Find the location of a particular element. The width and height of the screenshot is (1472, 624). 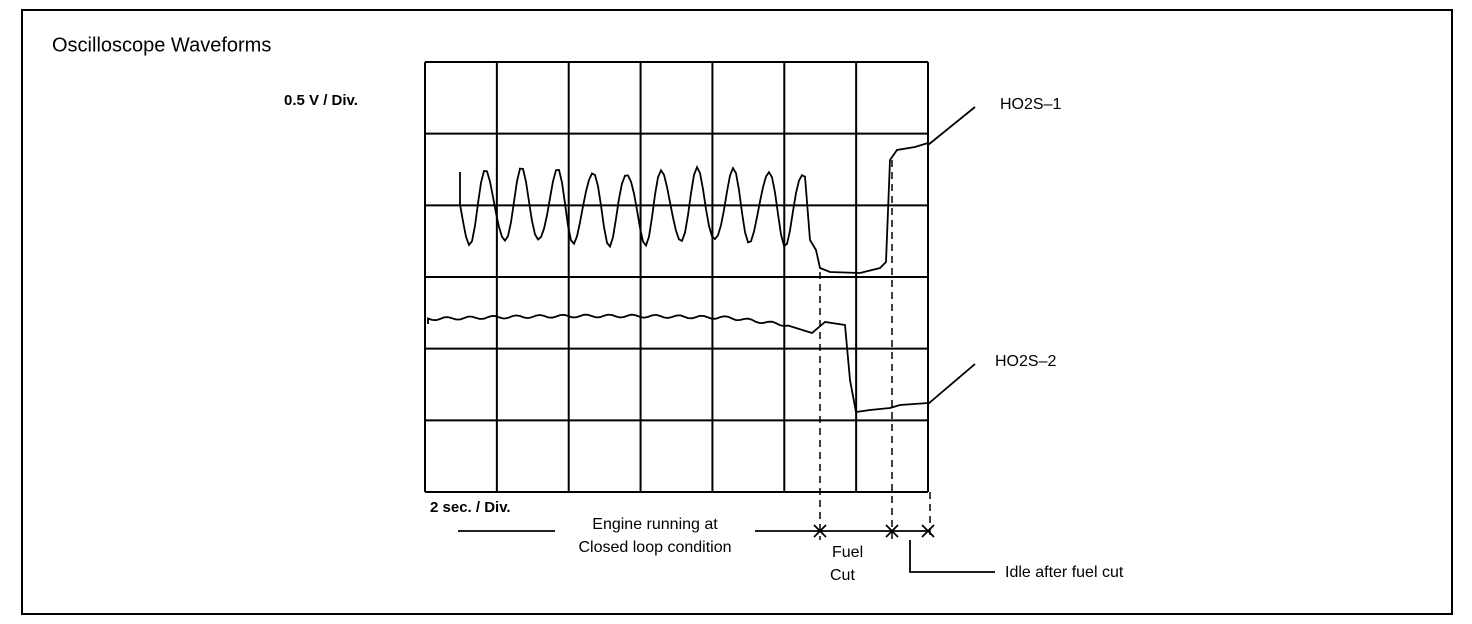

phase-label: Engine running at is located at coordinates (655, 524).